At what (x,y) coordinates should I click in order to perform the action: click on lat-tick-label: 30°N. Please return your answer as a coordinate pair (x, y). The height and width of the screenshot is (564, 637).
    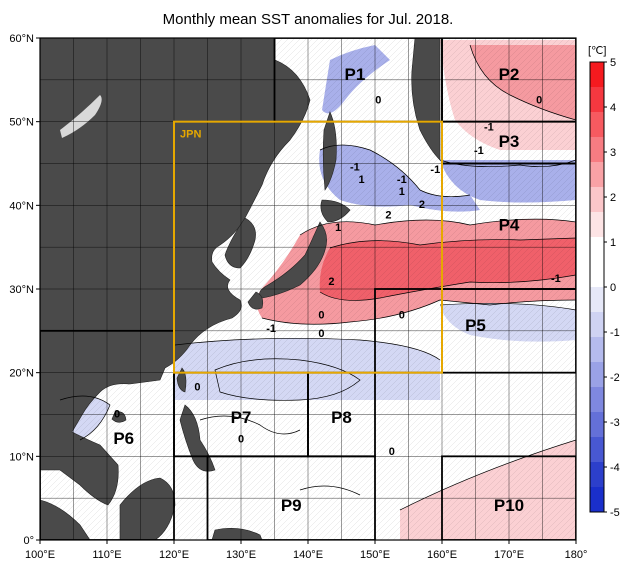
    Looking at the image, I should click on (21, 290).